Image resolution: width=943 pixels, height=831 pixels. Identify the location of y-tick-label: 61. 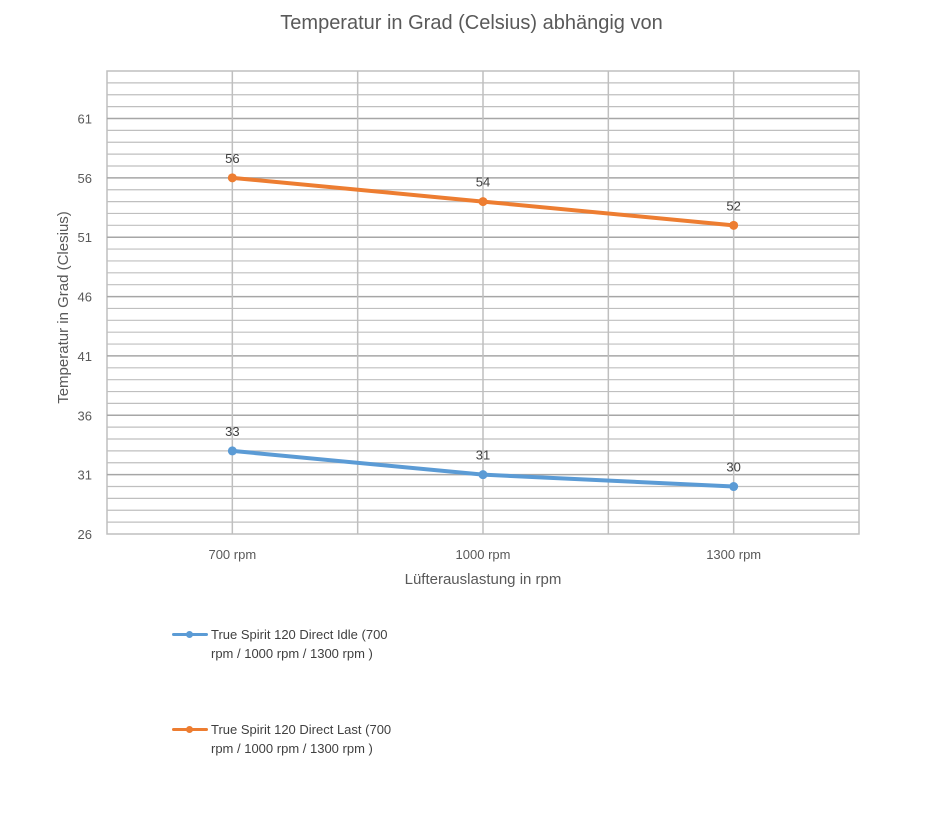
(85, 118).